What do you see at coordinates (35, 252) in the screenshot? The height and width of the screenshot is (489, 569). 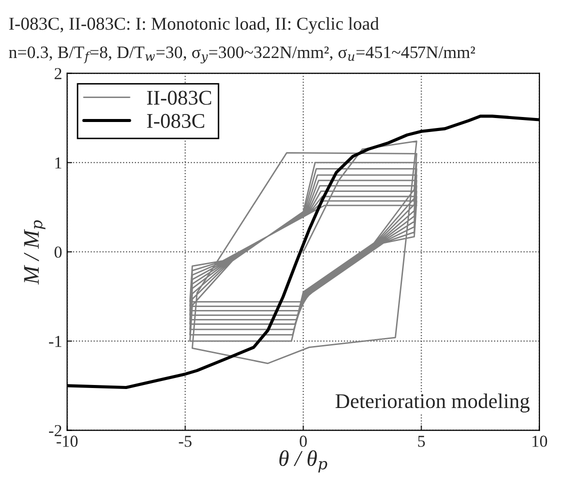 I see `y-axis-title: M / M$_{p}$` at bounding box center [35, 252].